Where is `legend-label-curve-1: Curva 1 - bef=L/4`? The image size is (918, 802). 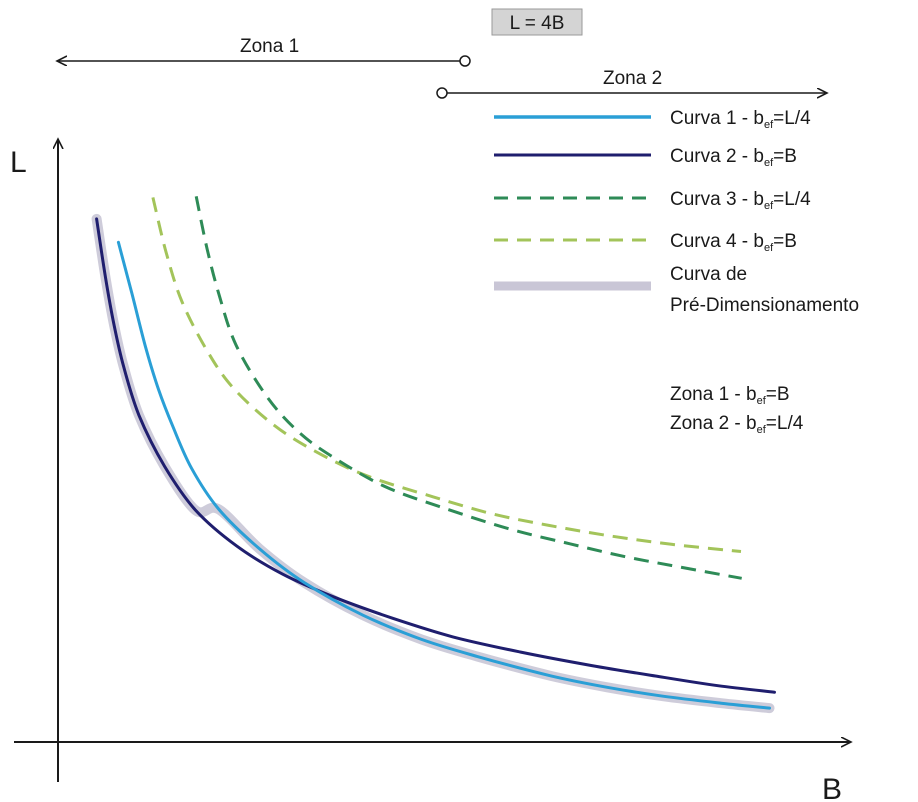
legend-label-curve-1: Curva 1 - bef=L/4 is located at coordinates (740, 119).